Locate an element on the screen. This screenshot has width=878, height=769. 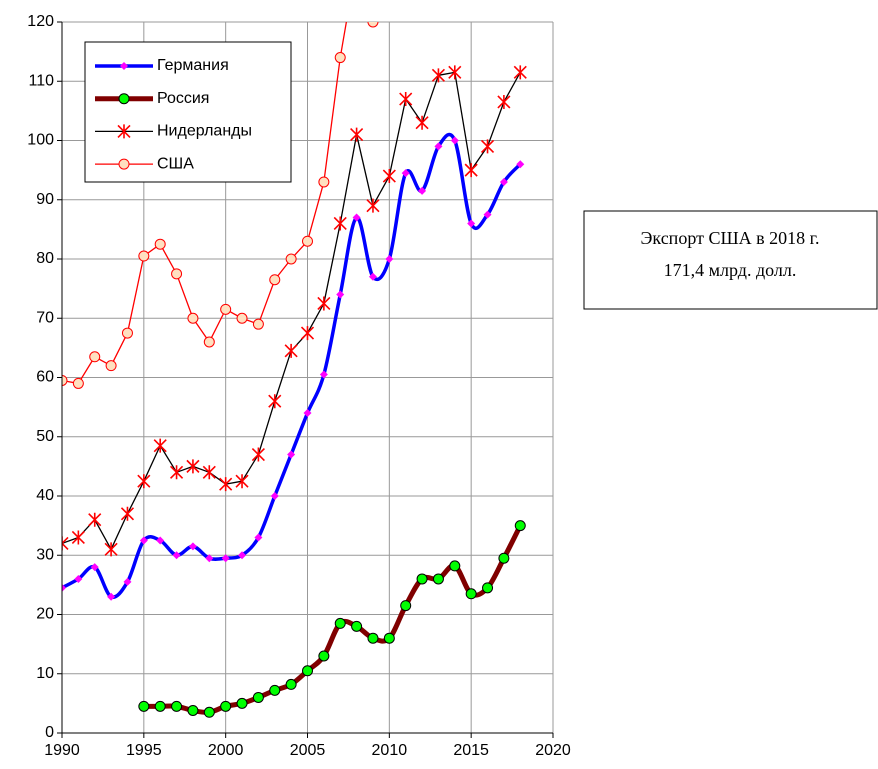
y-tick-label: 60 is located at coordinates (45, 377).